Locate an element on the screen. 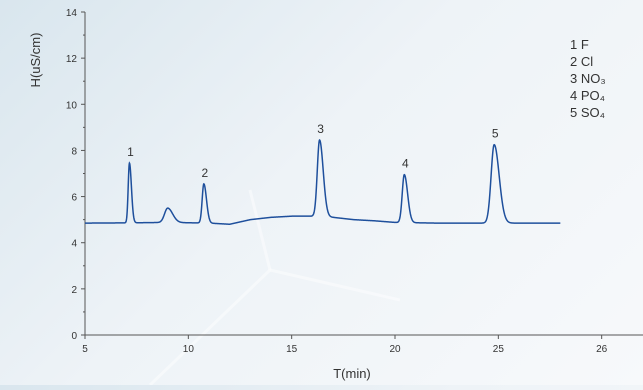 This screenshot has height=390, width=643. peak-label-2: 2 is located at coordinates (204, 173).